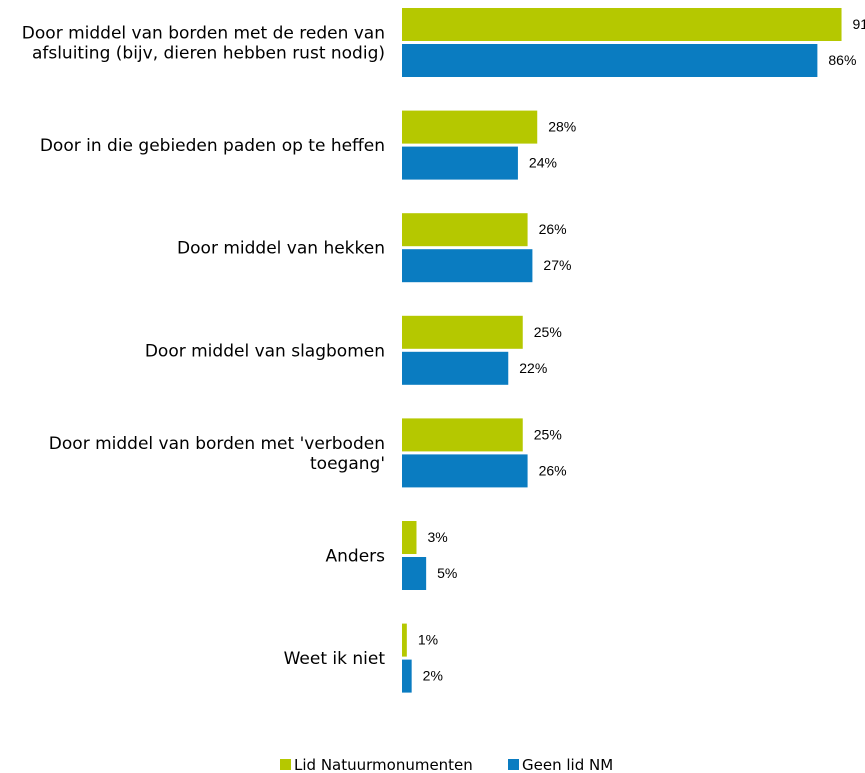 The image size is (865, 773). I want to click on value-label-lid-natuurmonumenten-5: 3%, so click(437, 537).